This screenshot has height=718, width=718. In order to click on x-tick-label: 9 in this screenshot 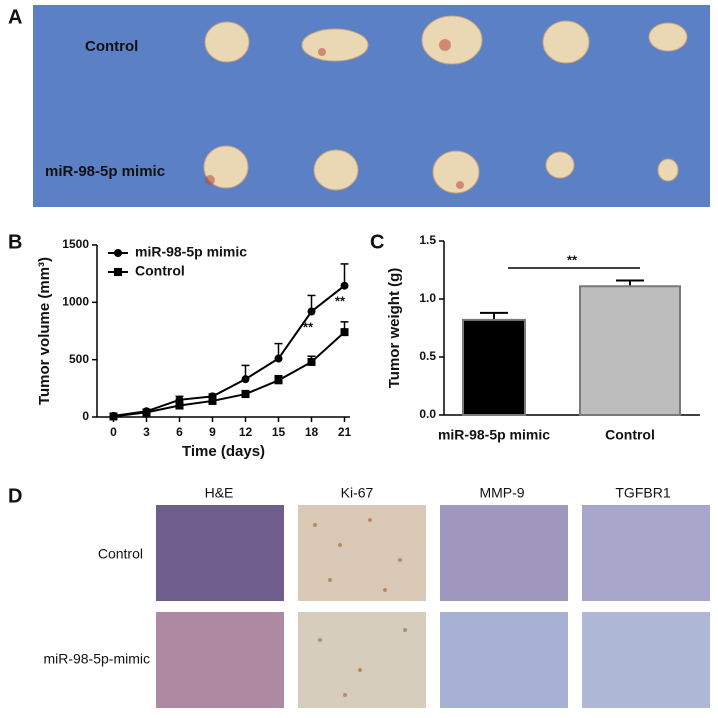, I will do `click(212, 432)`.